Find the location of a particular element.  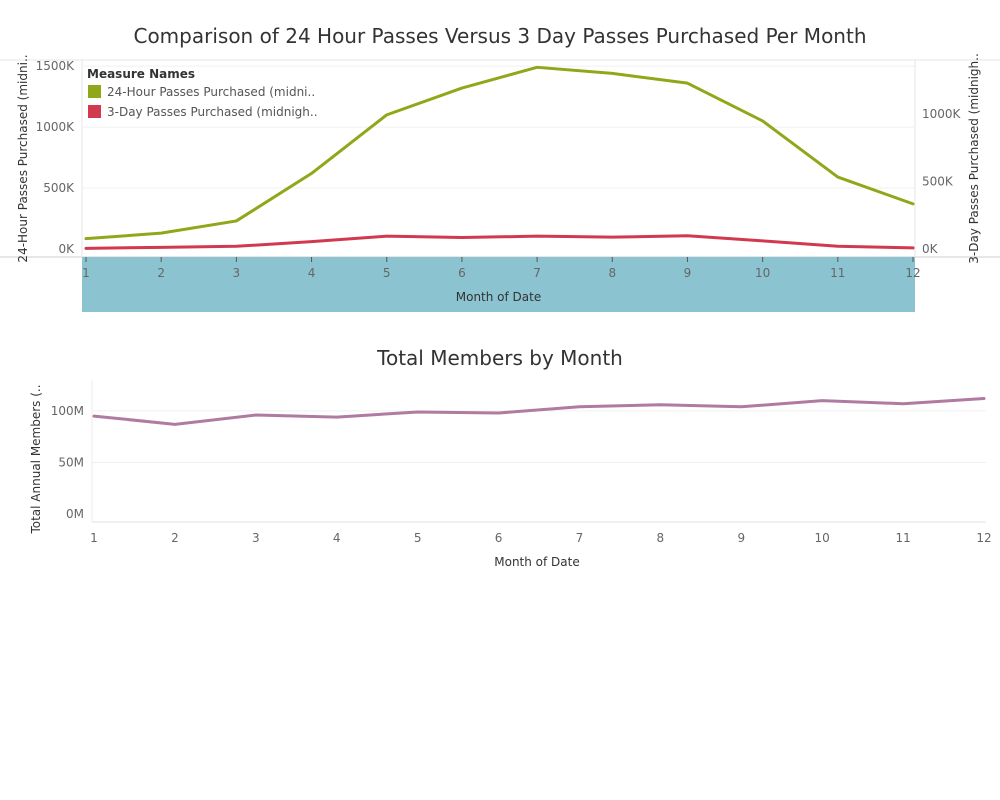

legend-label-1: 3-Day Passes Purchased (midnigh.. is located at coordinates (212, 112).